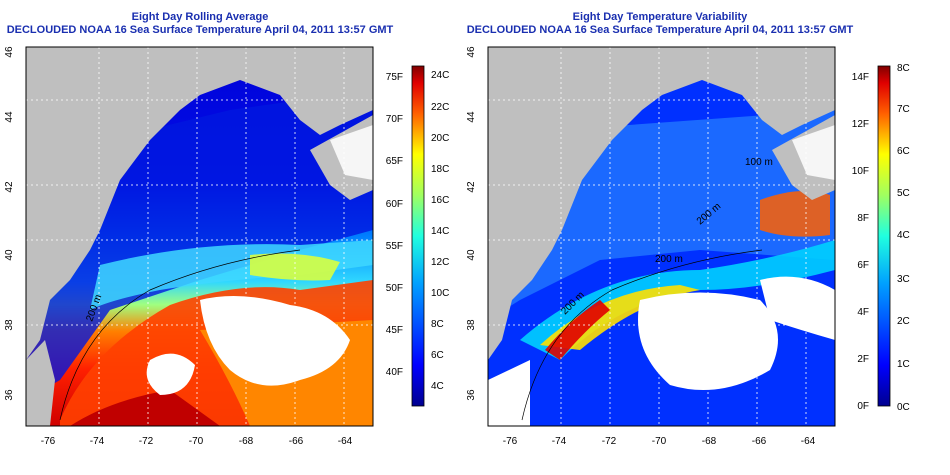  I want to click on left-x-tick: -70, so click(196, 441).